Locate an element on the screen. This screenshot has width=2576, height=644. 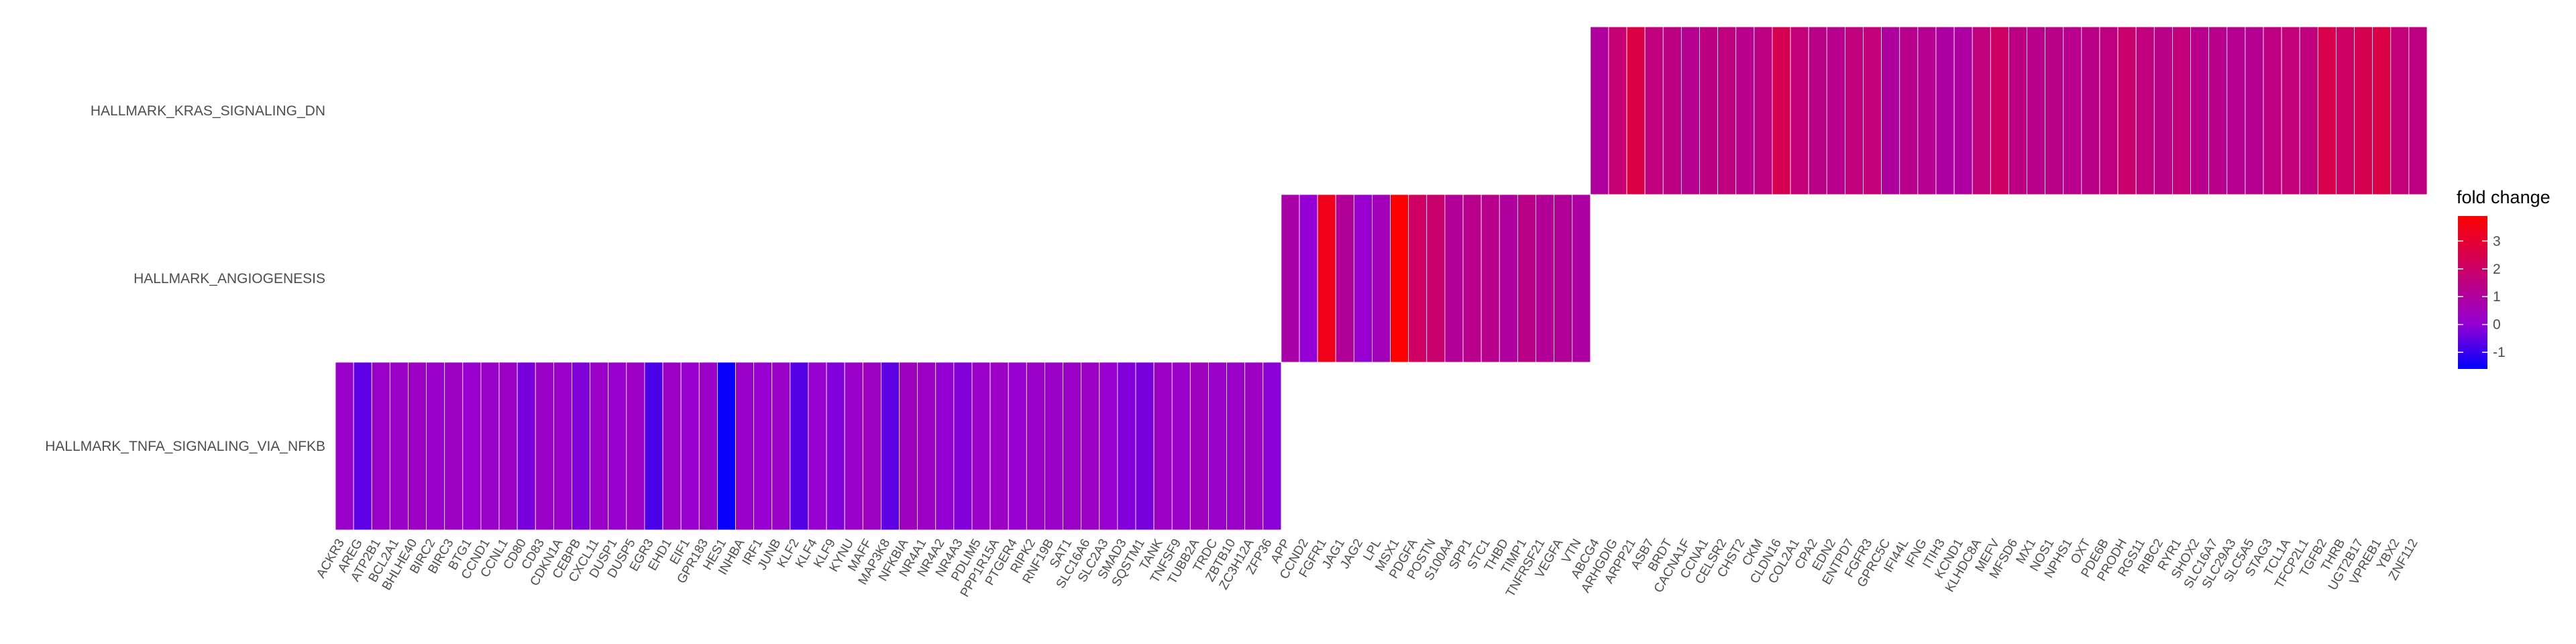
legend-tick-label: 1 is located at coordinates (2497, 297).